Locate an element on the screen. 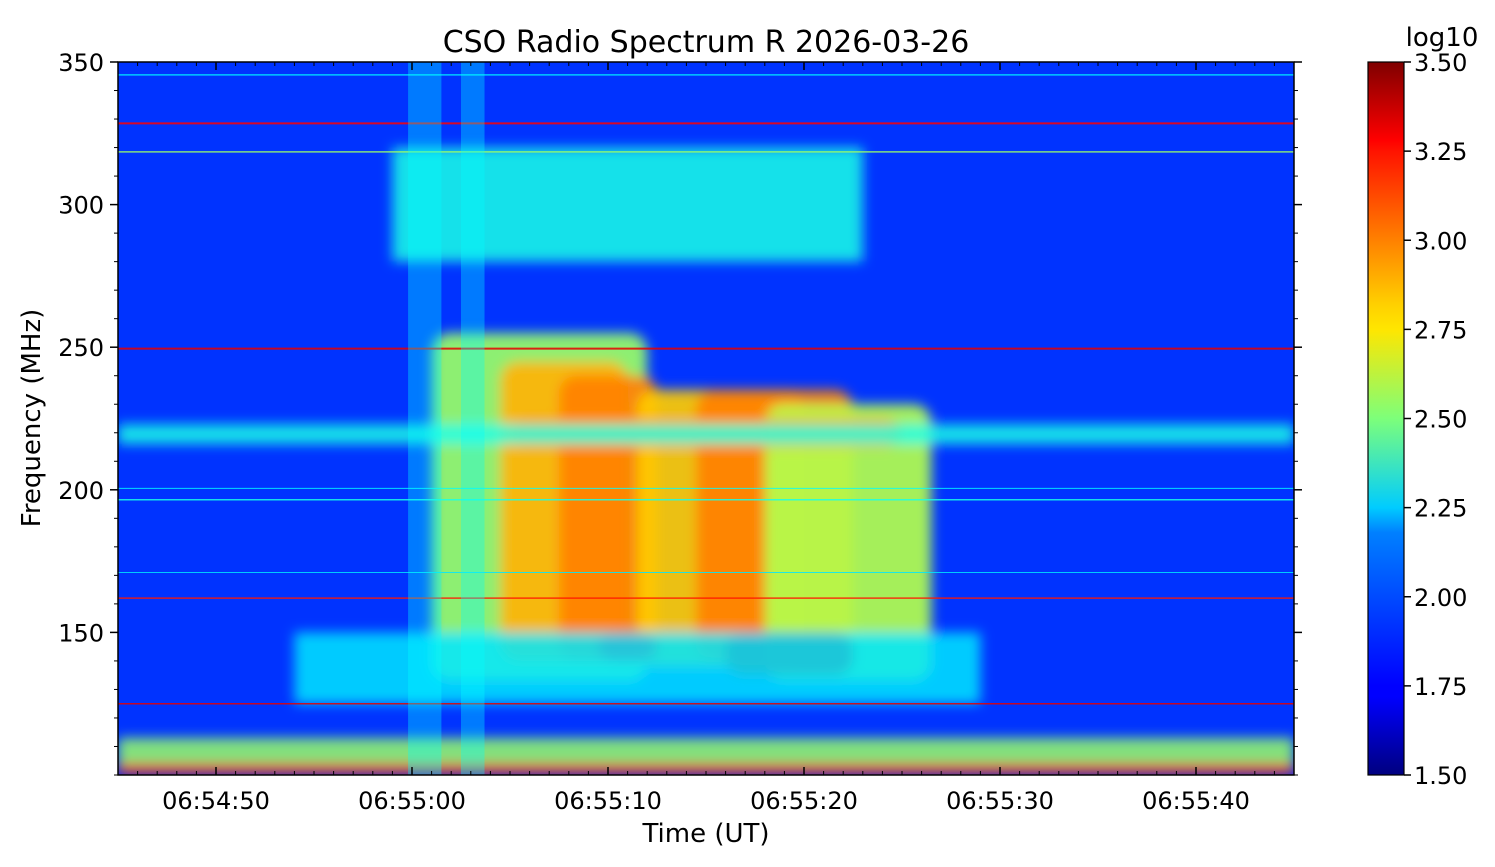 The width and height of the screenshot is (1495, 867). y-tick-label: 150 is located at coordinates (81, 633).